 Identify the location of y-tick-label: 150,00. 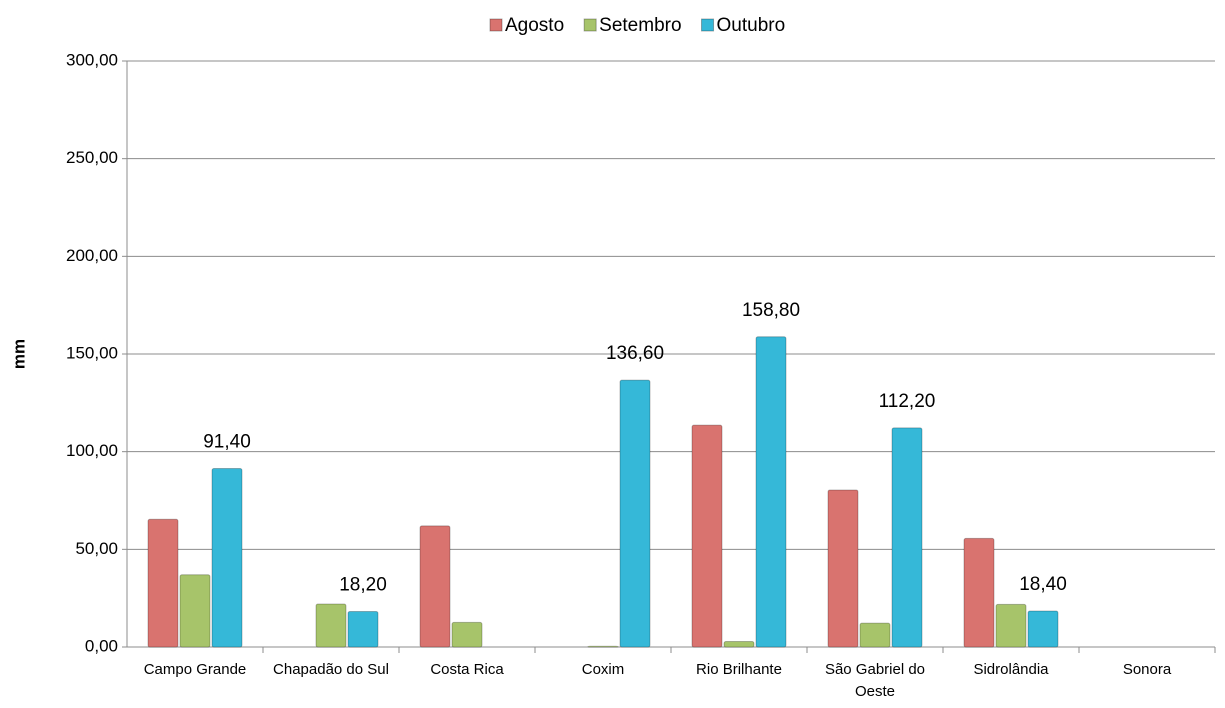
(92, 352).